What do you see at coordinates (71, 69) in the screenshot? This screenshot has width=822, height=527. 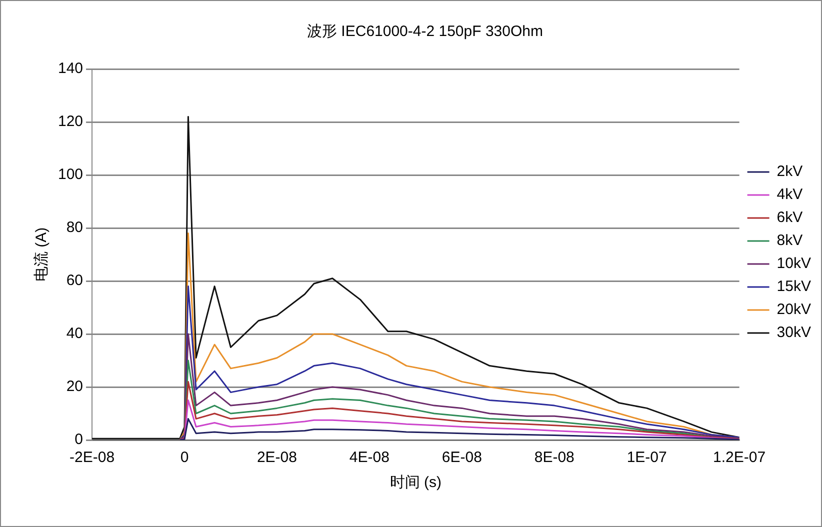 I see `y-tick-label: 140` at bounding box center [71, 69].